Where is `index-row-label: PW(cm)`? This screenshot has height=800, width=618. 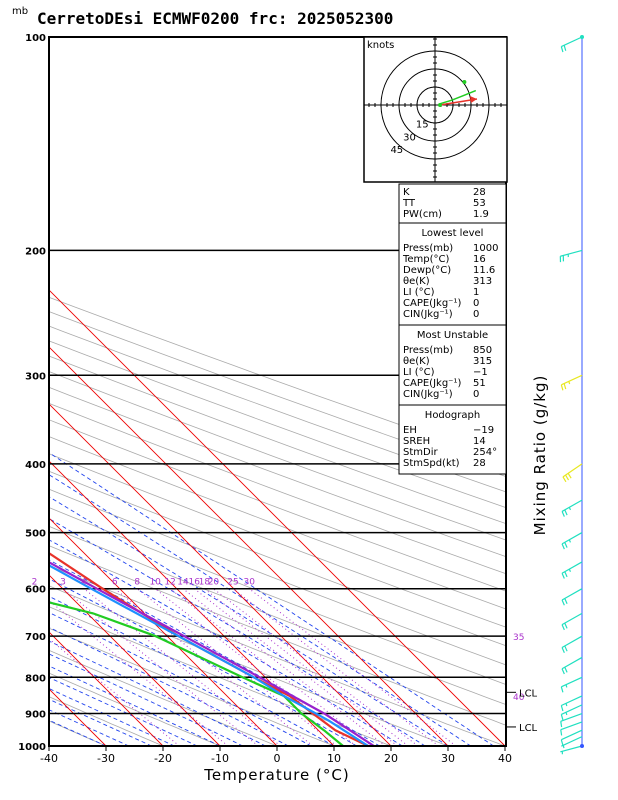 index-row-label: PW(cm) is located at coordinates (422, 214).